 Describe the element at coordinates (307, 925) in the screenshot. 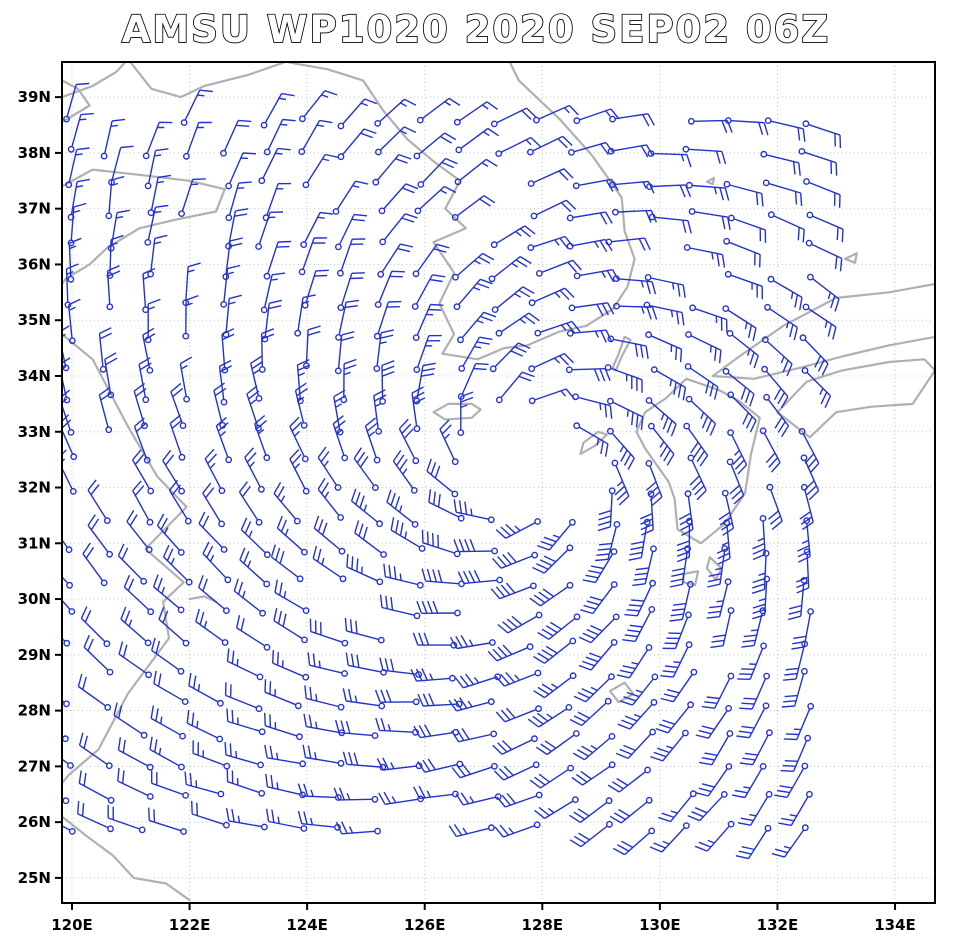

I see `x-tick-label: 124E` at that location.